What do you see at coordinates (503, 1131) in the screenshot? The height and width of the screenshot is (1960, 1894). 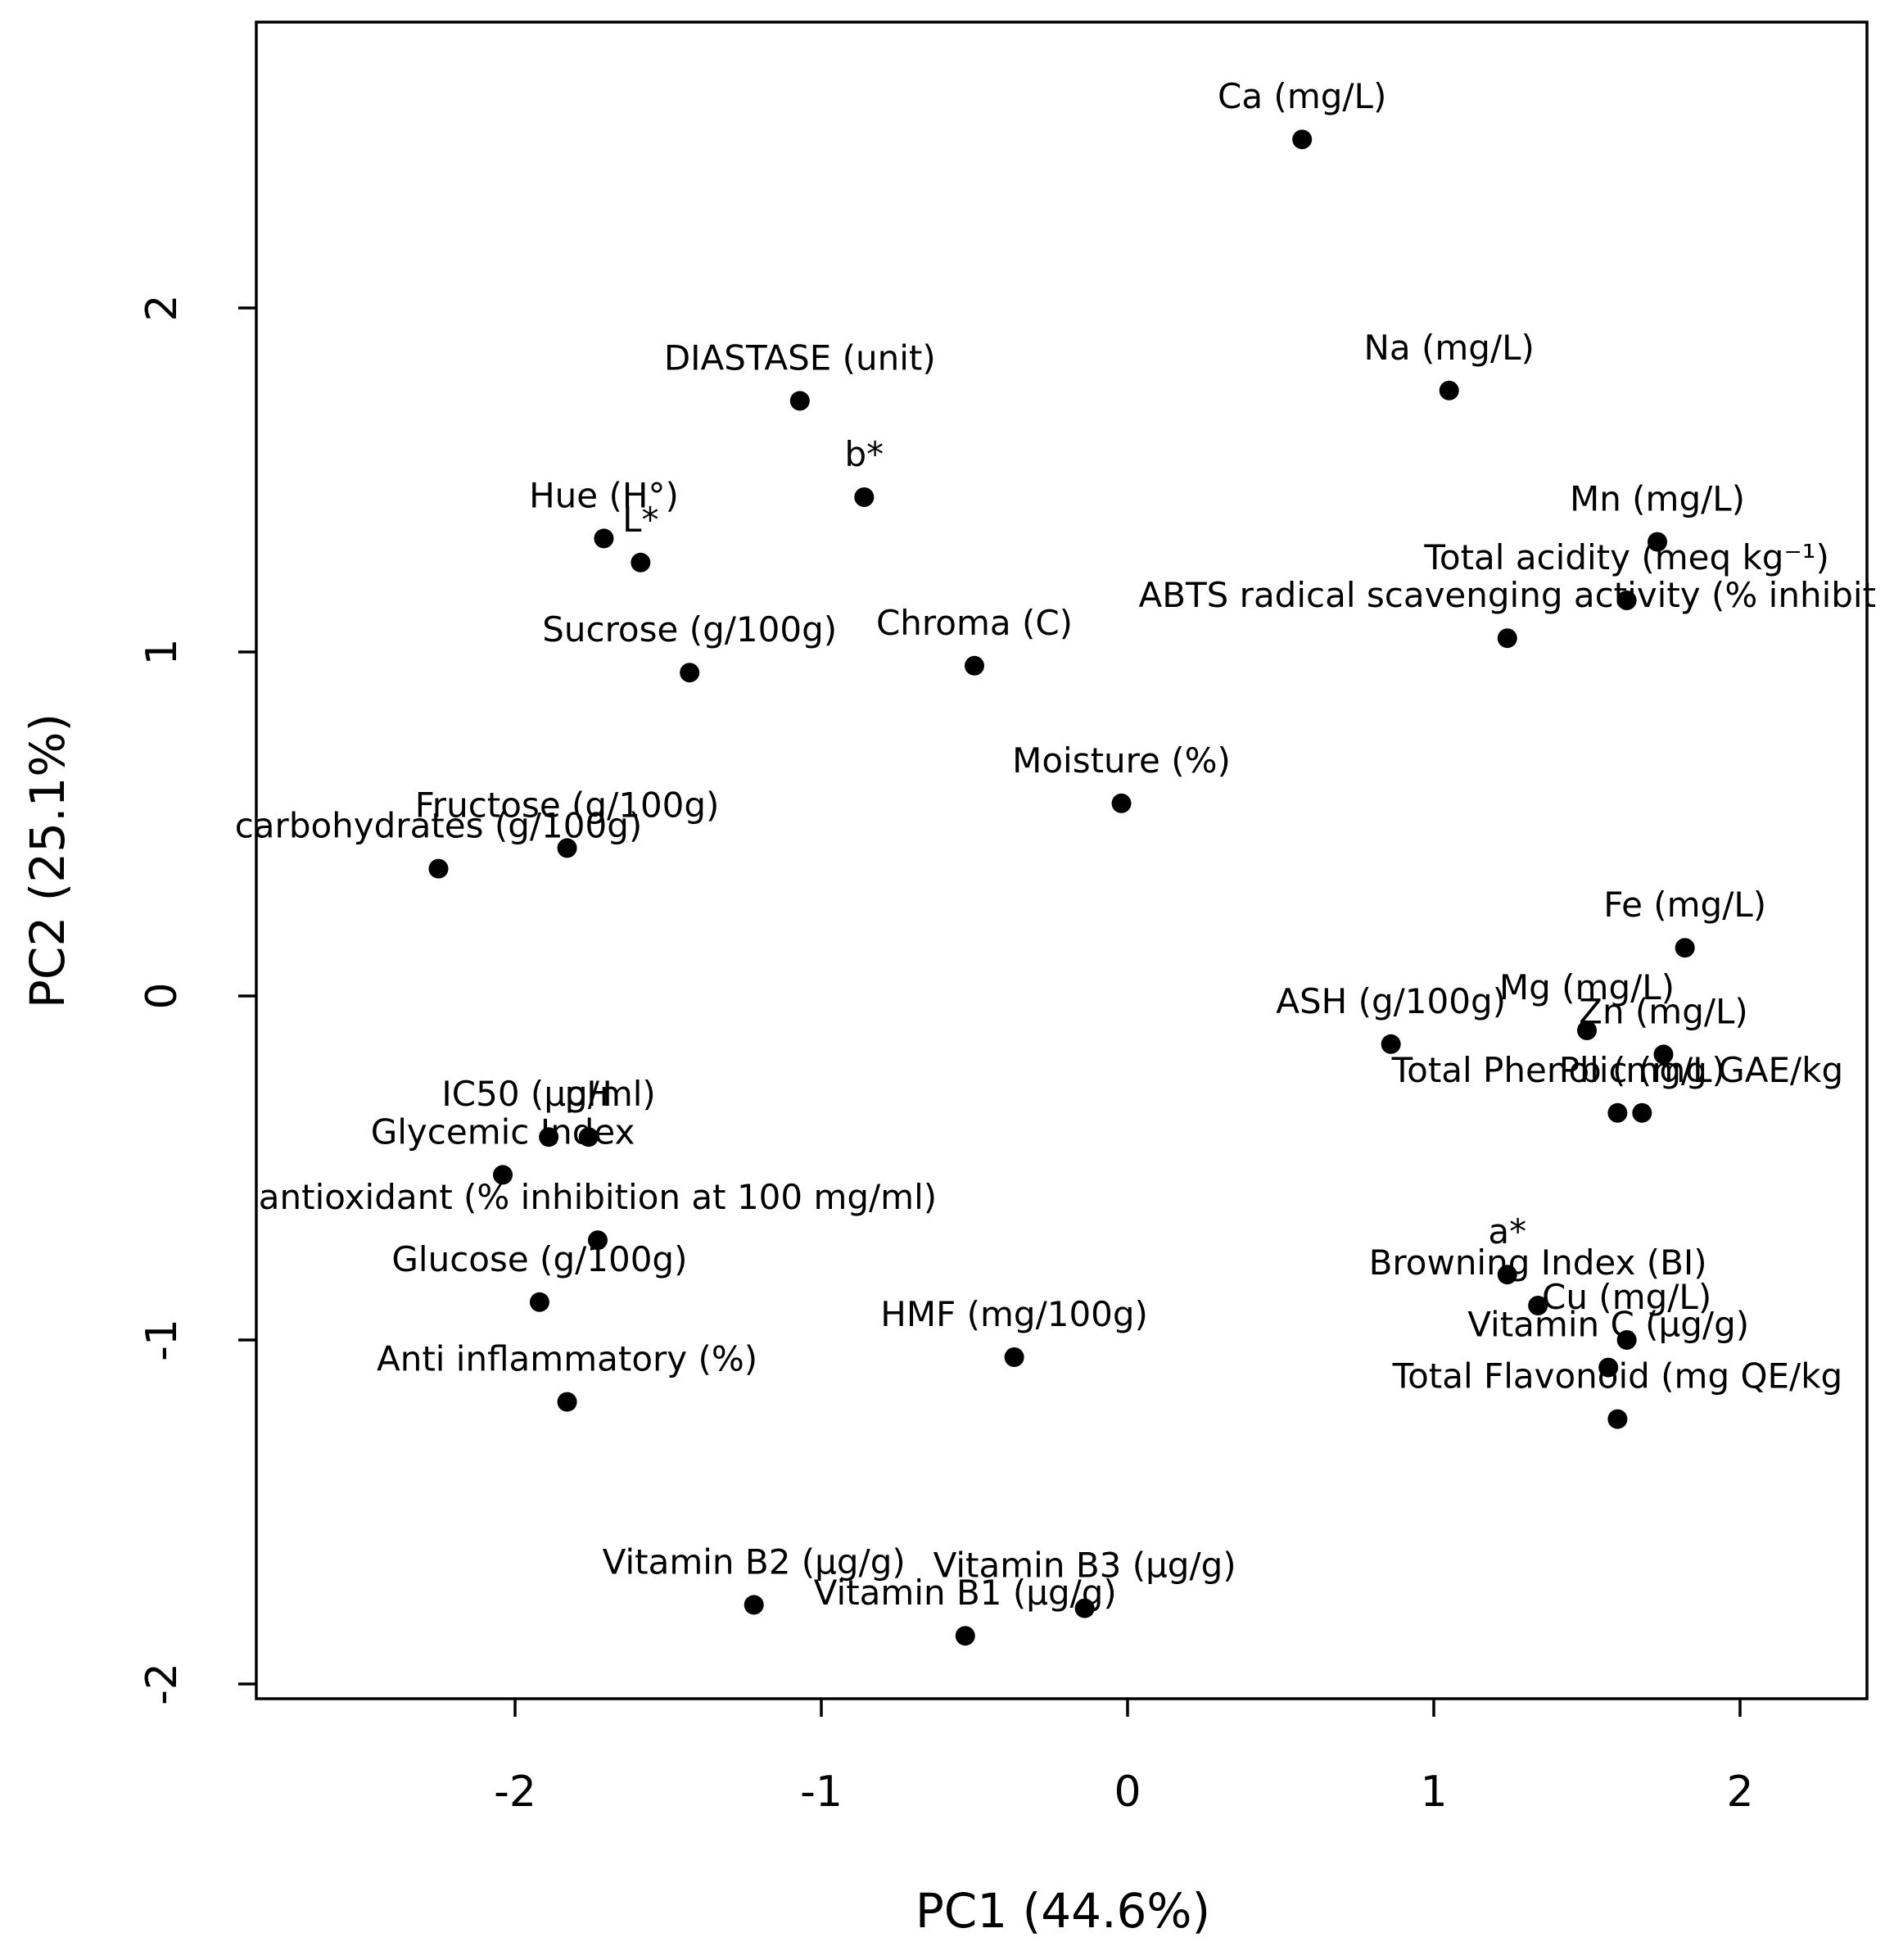 I see `point-label: Glycemic Index` at bounding box center [503, 1131].